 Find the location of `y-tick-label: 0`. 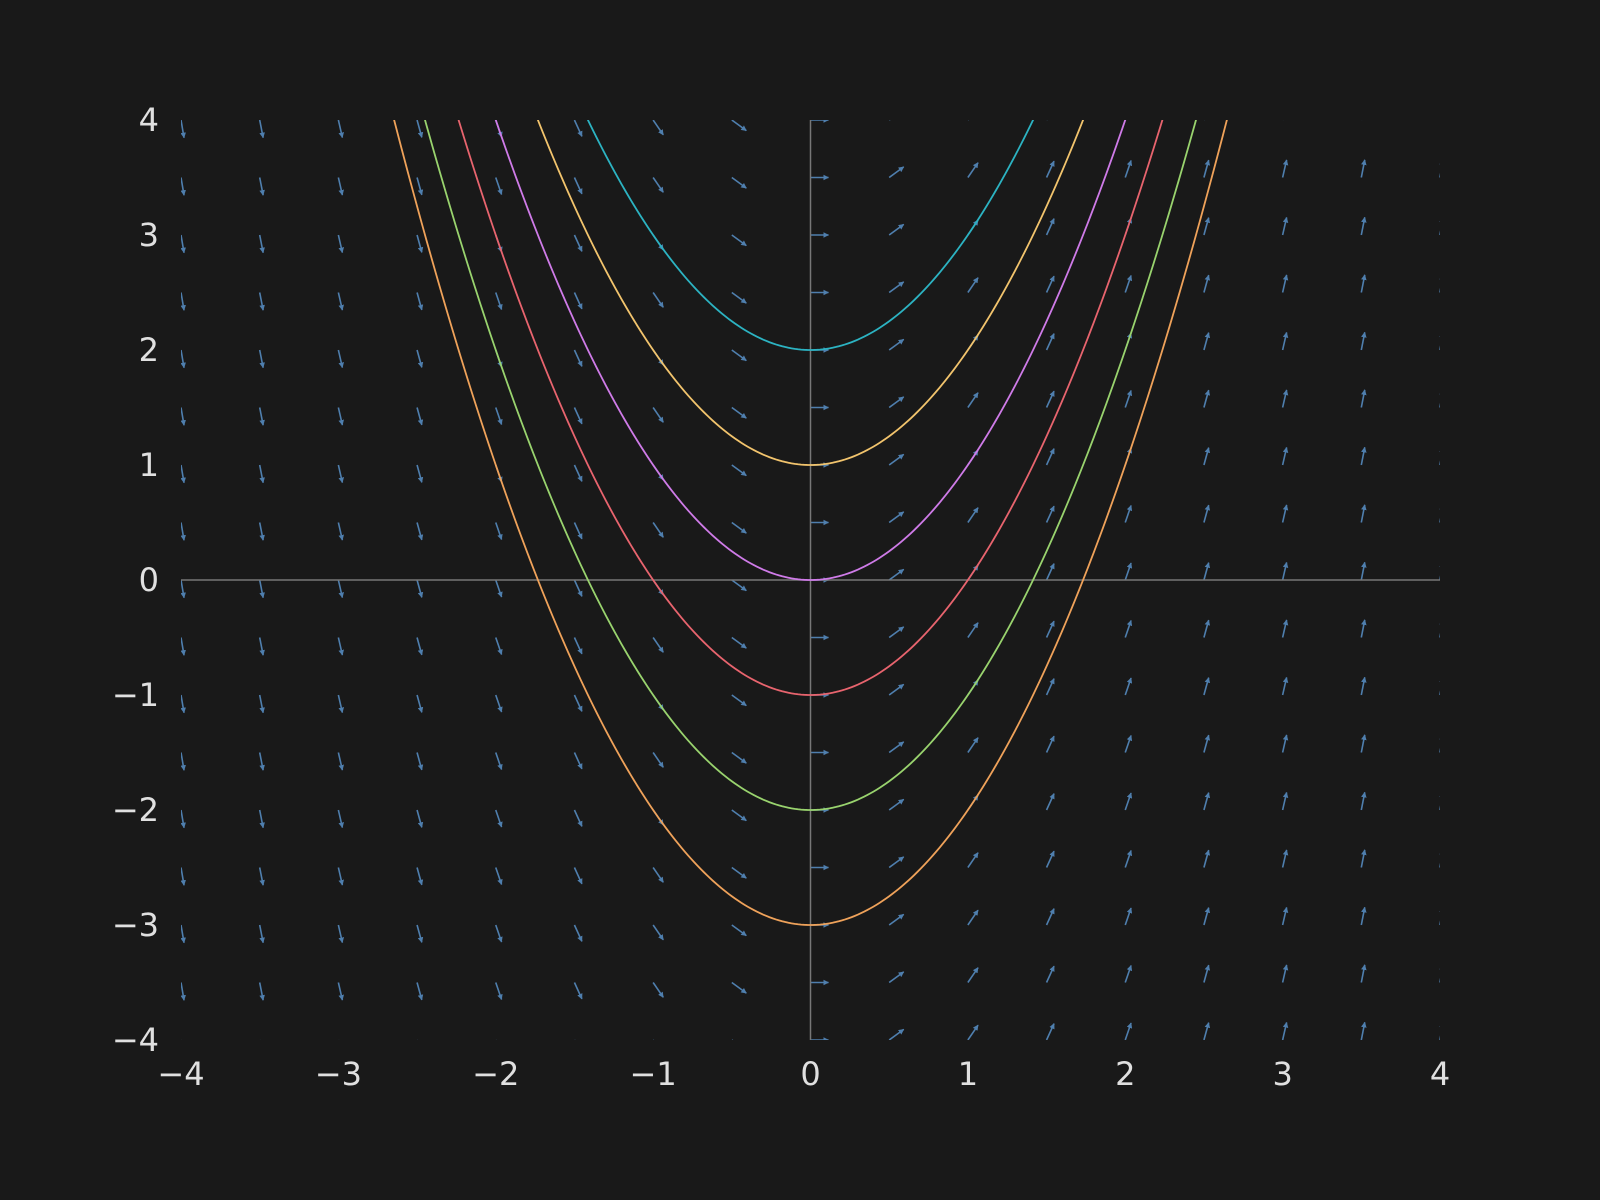

y-tick-label: 0 is located at coordinates (149, 580).